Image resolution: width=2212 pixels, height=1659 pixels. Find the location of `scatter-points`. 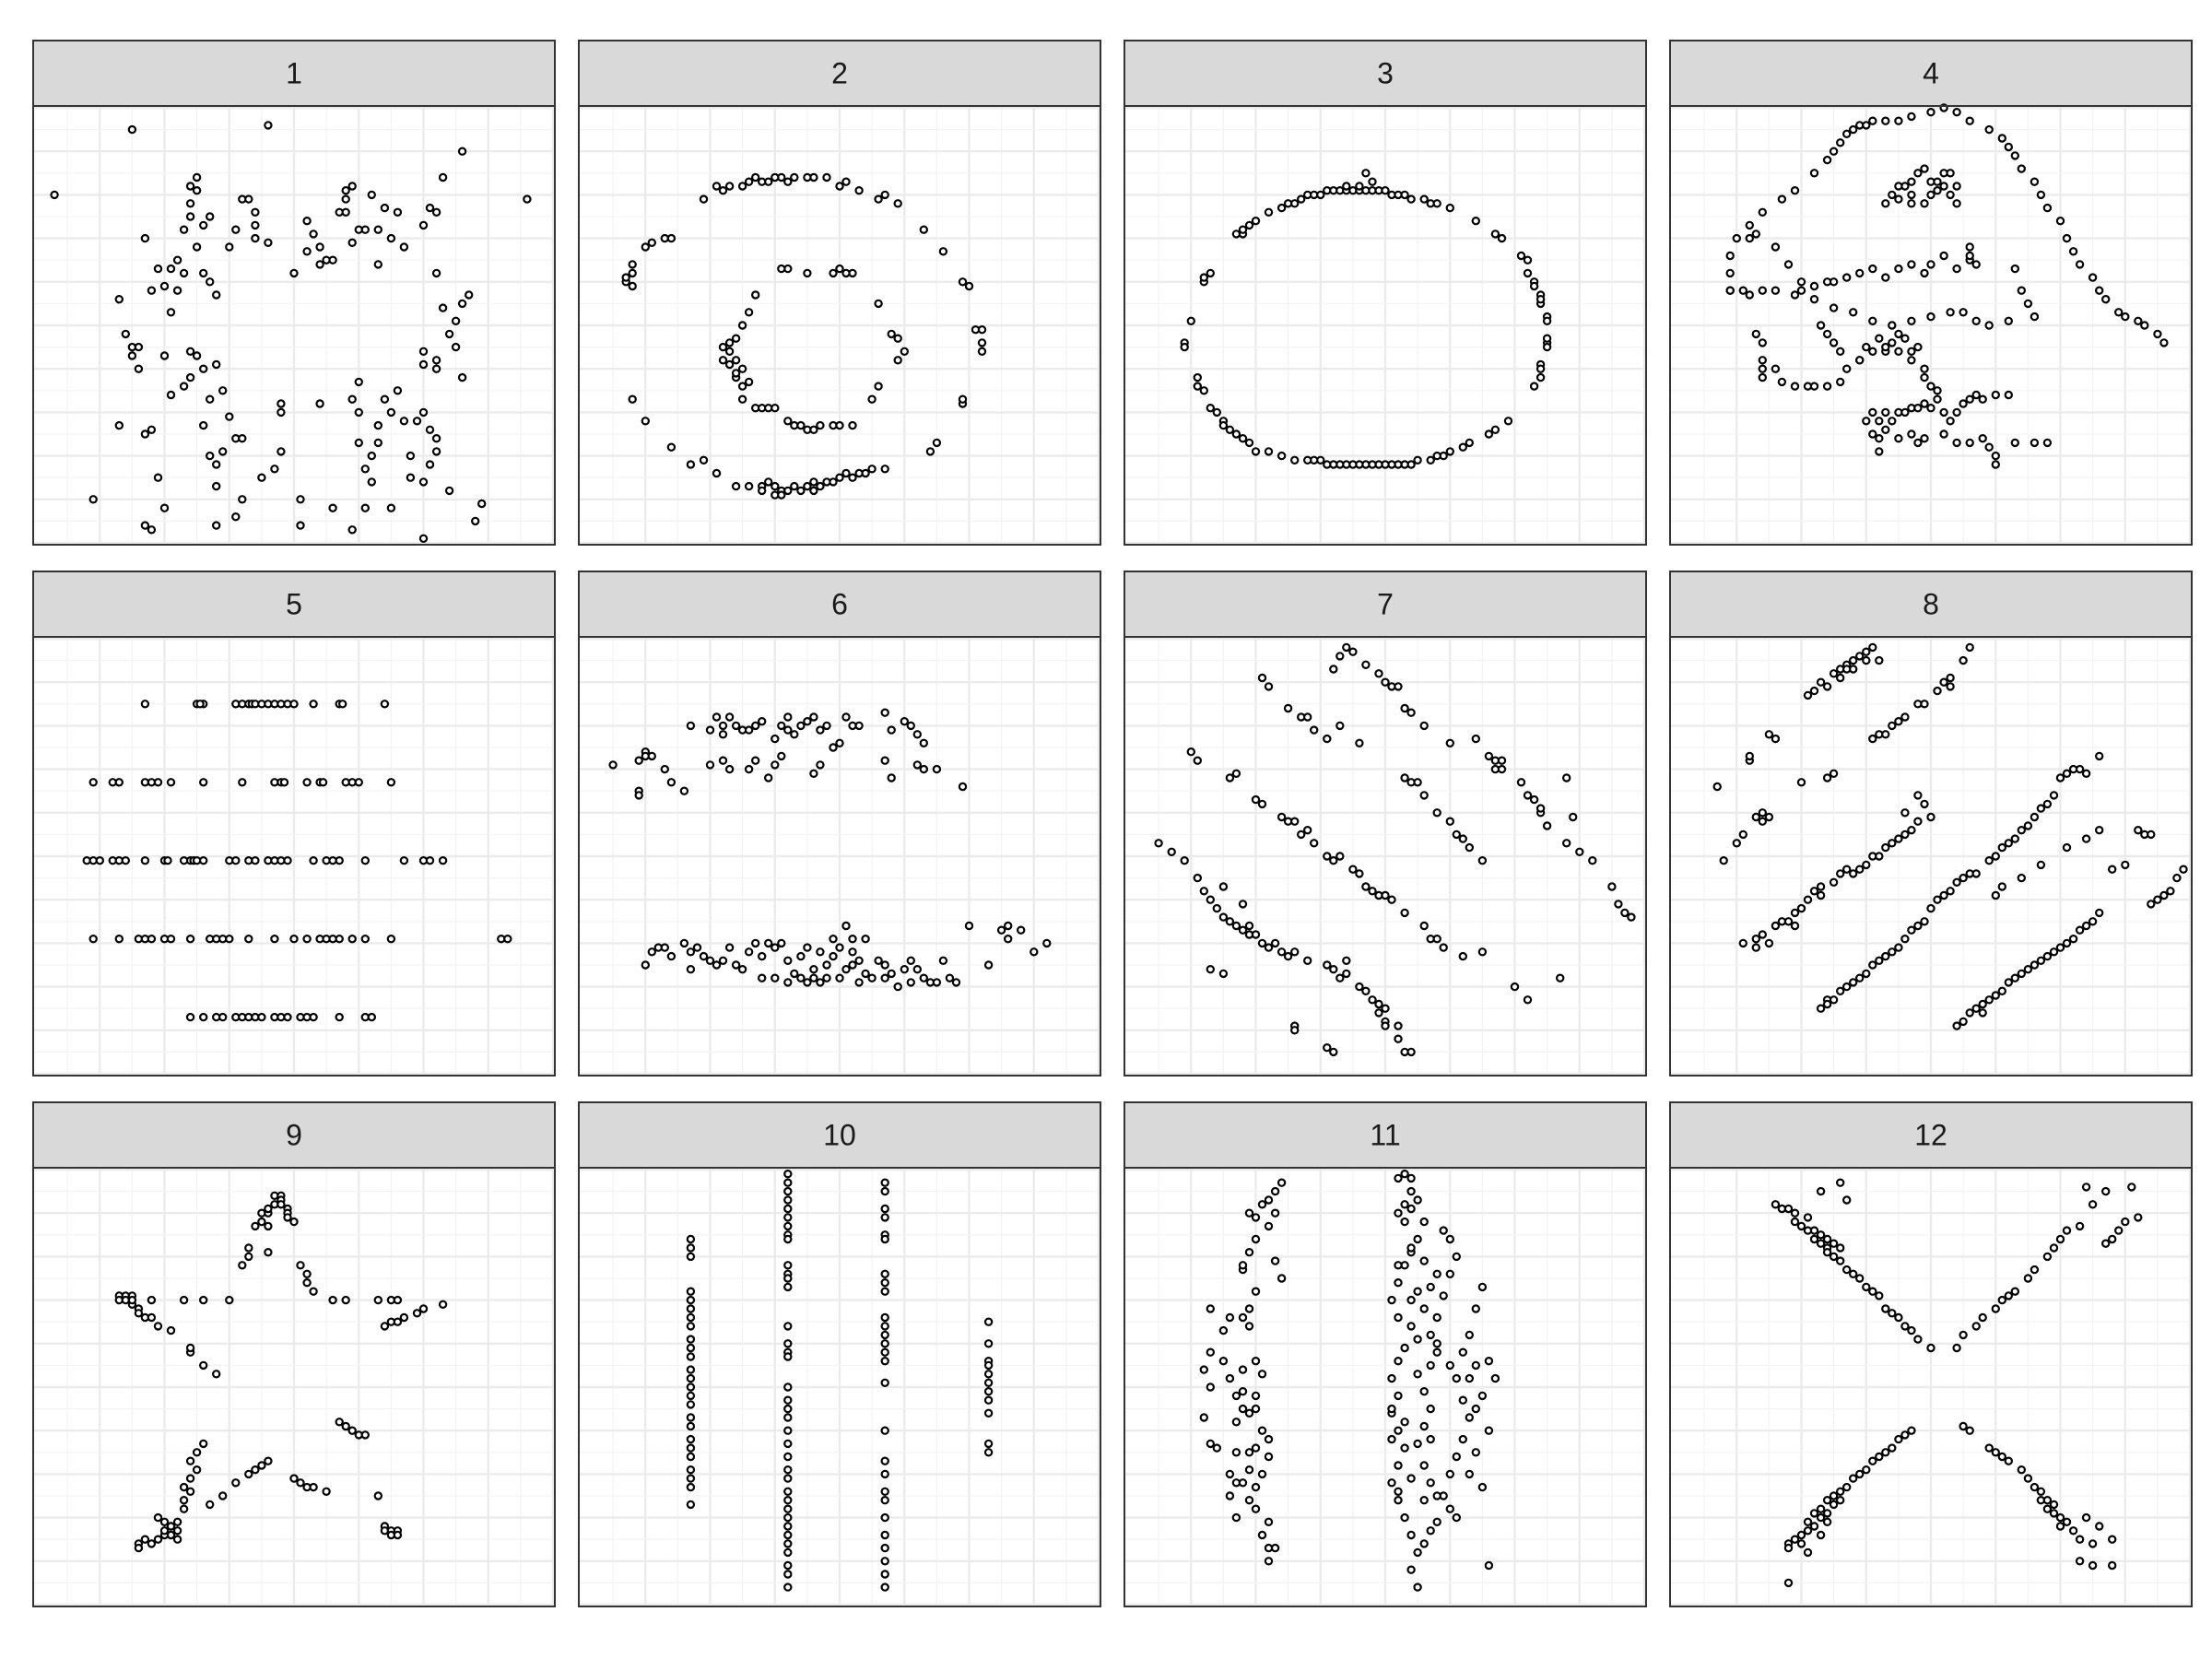

scatter-points is located at coordinates (830, 850).